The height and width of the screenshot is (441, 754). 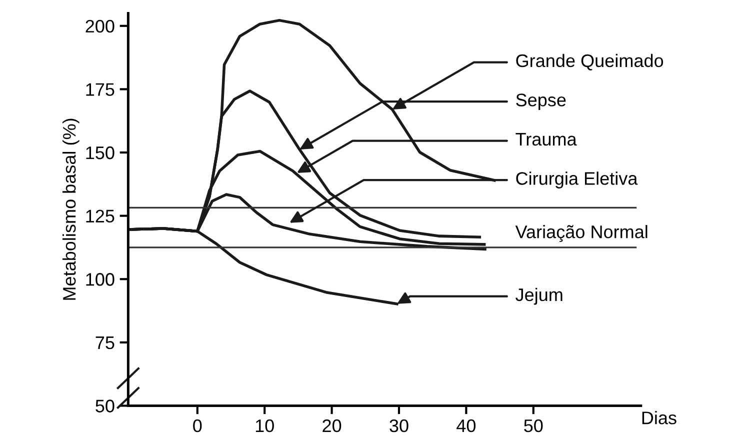 What do you see at coordinates (659, 417) in the screenshot?
I see `x-axis-title: Dias` at bounding box center [659, 417].